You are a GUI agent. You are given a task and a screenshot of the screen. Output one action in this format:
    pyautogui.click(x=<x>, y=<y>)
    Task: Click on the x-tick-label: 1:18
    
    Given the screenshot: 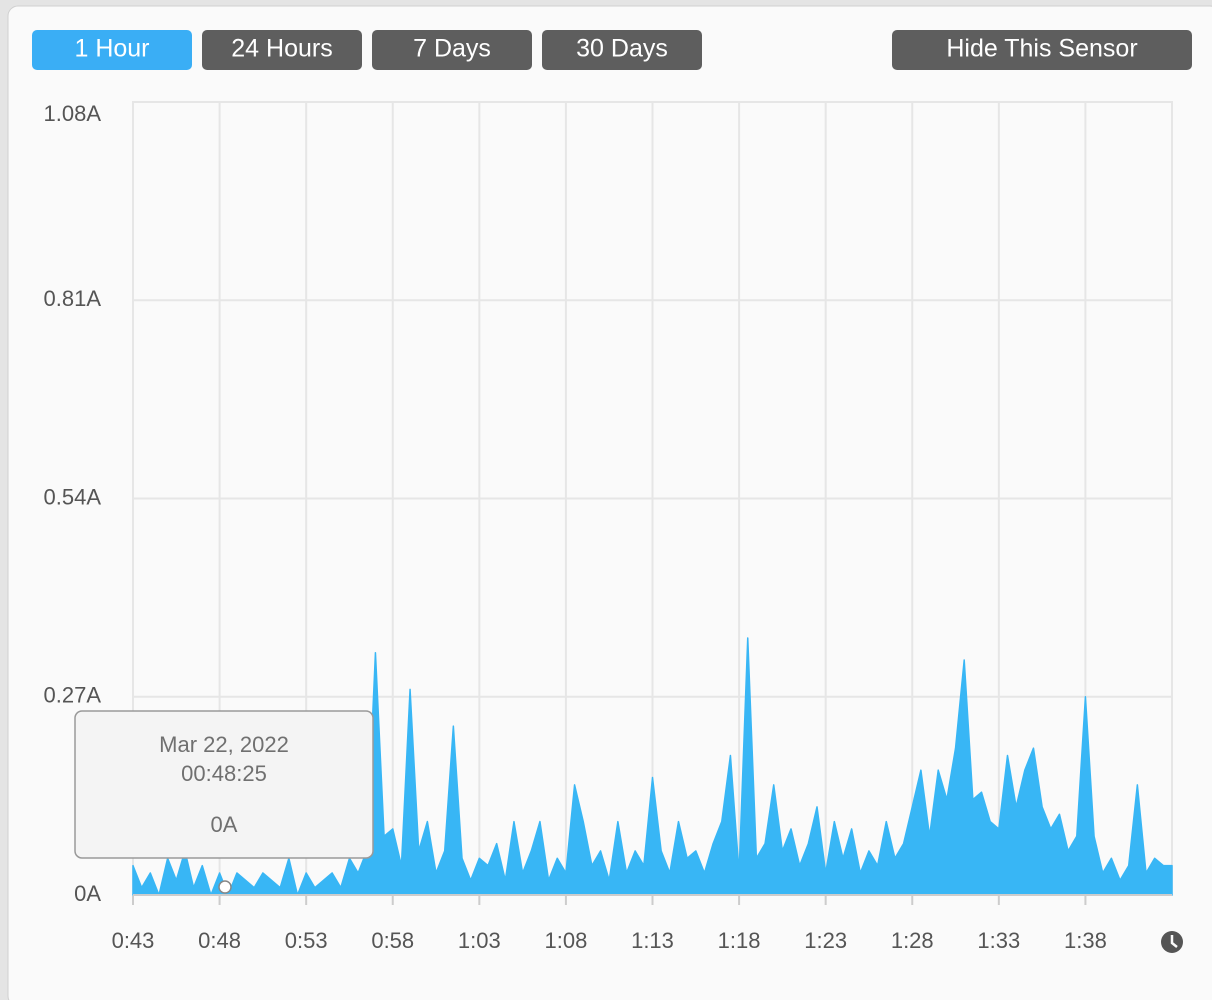 What is the action you would take?
    pyautogui.click(x=739, y=940)
    